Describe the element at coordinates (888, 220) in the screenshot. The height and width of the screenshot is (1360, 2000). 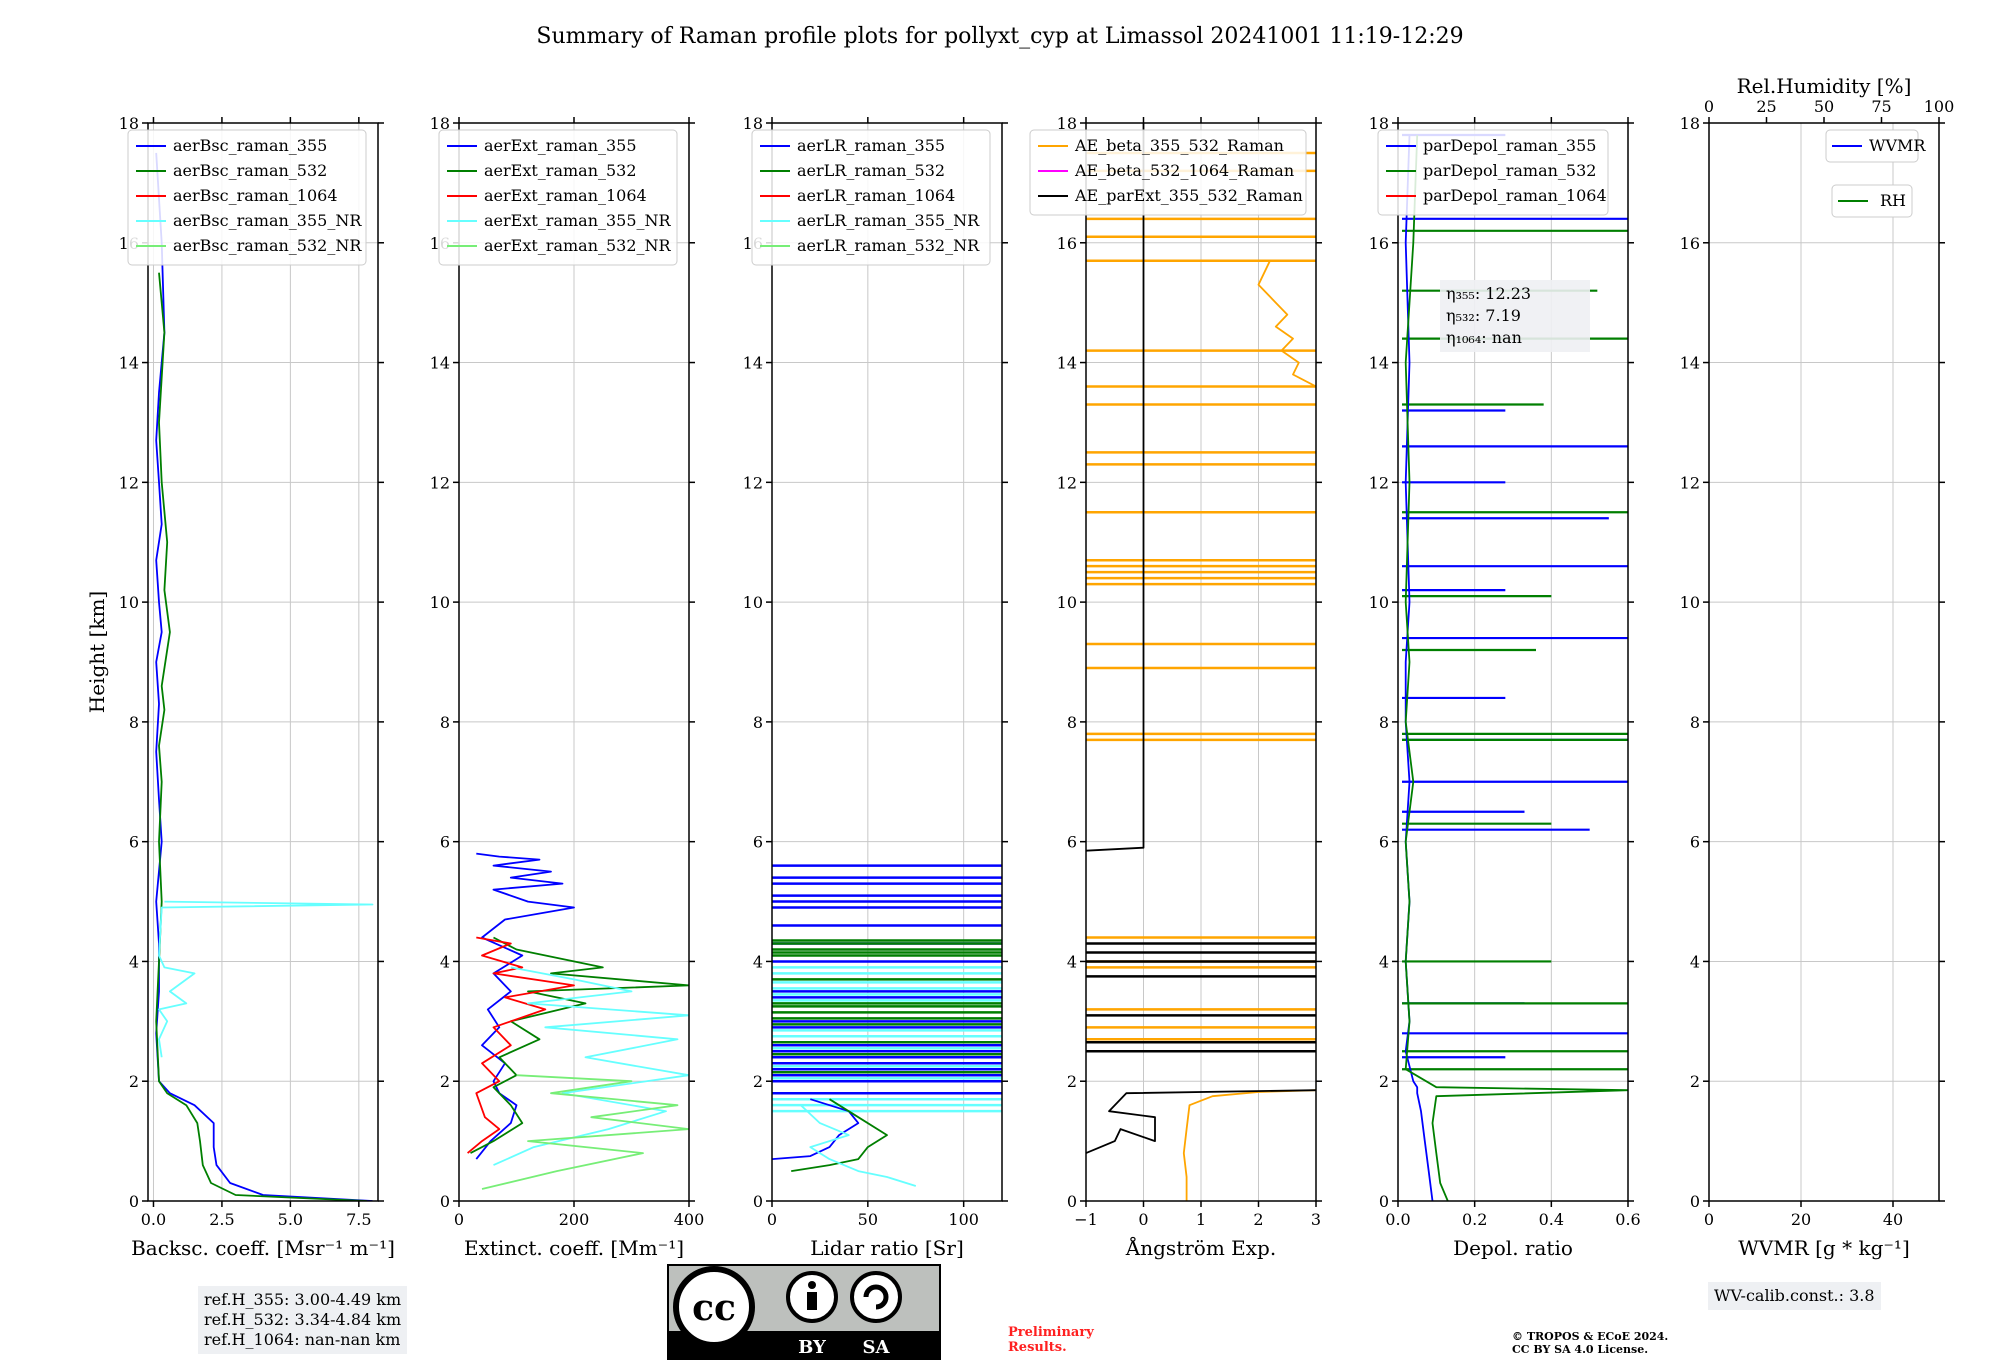
I see `legend-entry: aerLR_raman_355_NR` at that location.